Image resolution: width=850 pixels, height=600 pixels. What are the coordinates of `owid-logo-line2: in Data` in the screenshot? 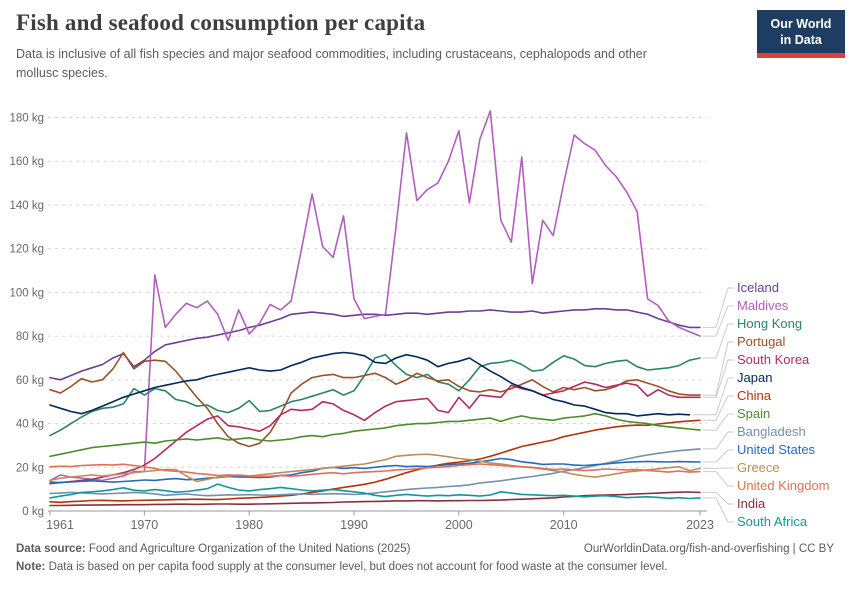 It's located at (801, 40).